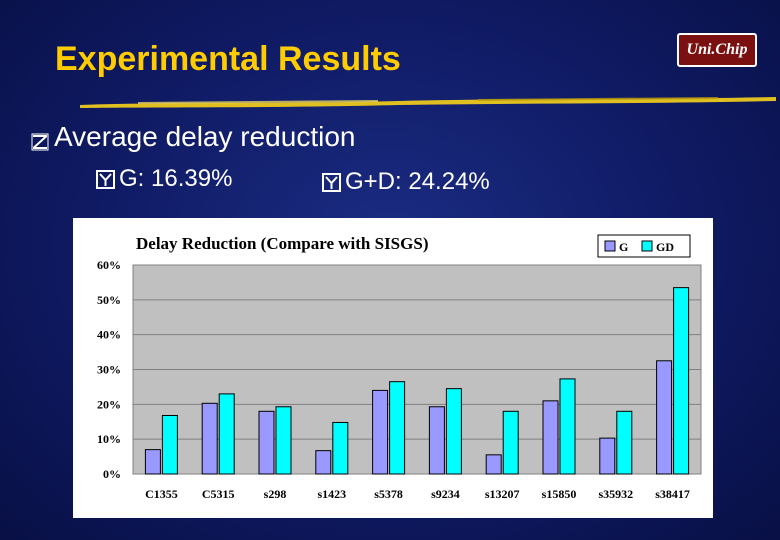  Describe the element at coordinates (388, 494) in the screenshot. I see `x-tick-label: s5378` at that location.